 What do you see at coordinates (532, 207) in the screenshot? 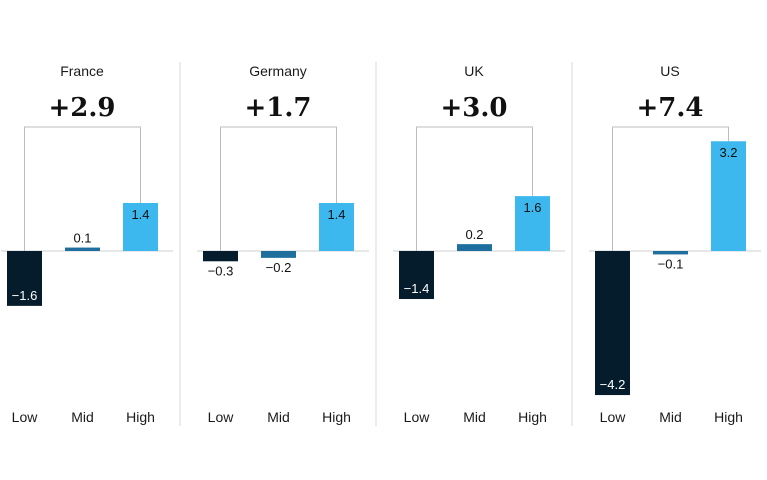
I see `bar-value-label: 1.6` at bounding box center [532, 207].